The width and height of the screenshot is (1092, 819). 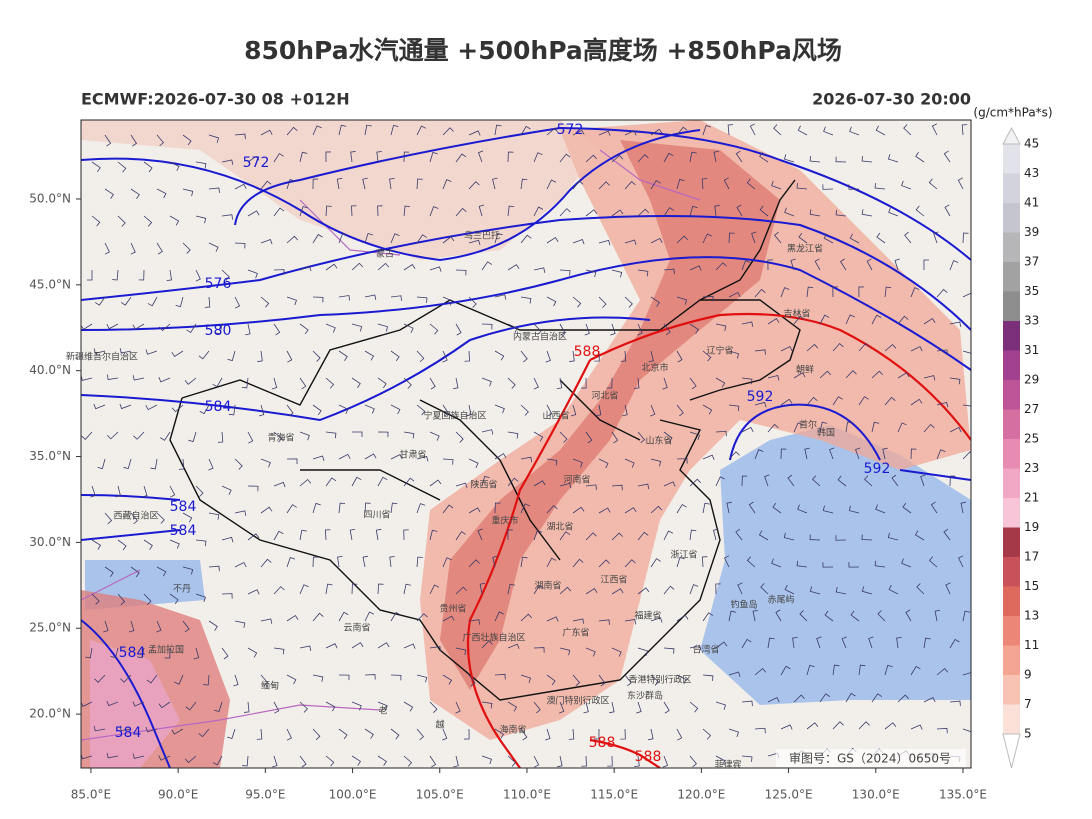 I want to click on place-label: 朝鲜, so click(x=805, y=370).